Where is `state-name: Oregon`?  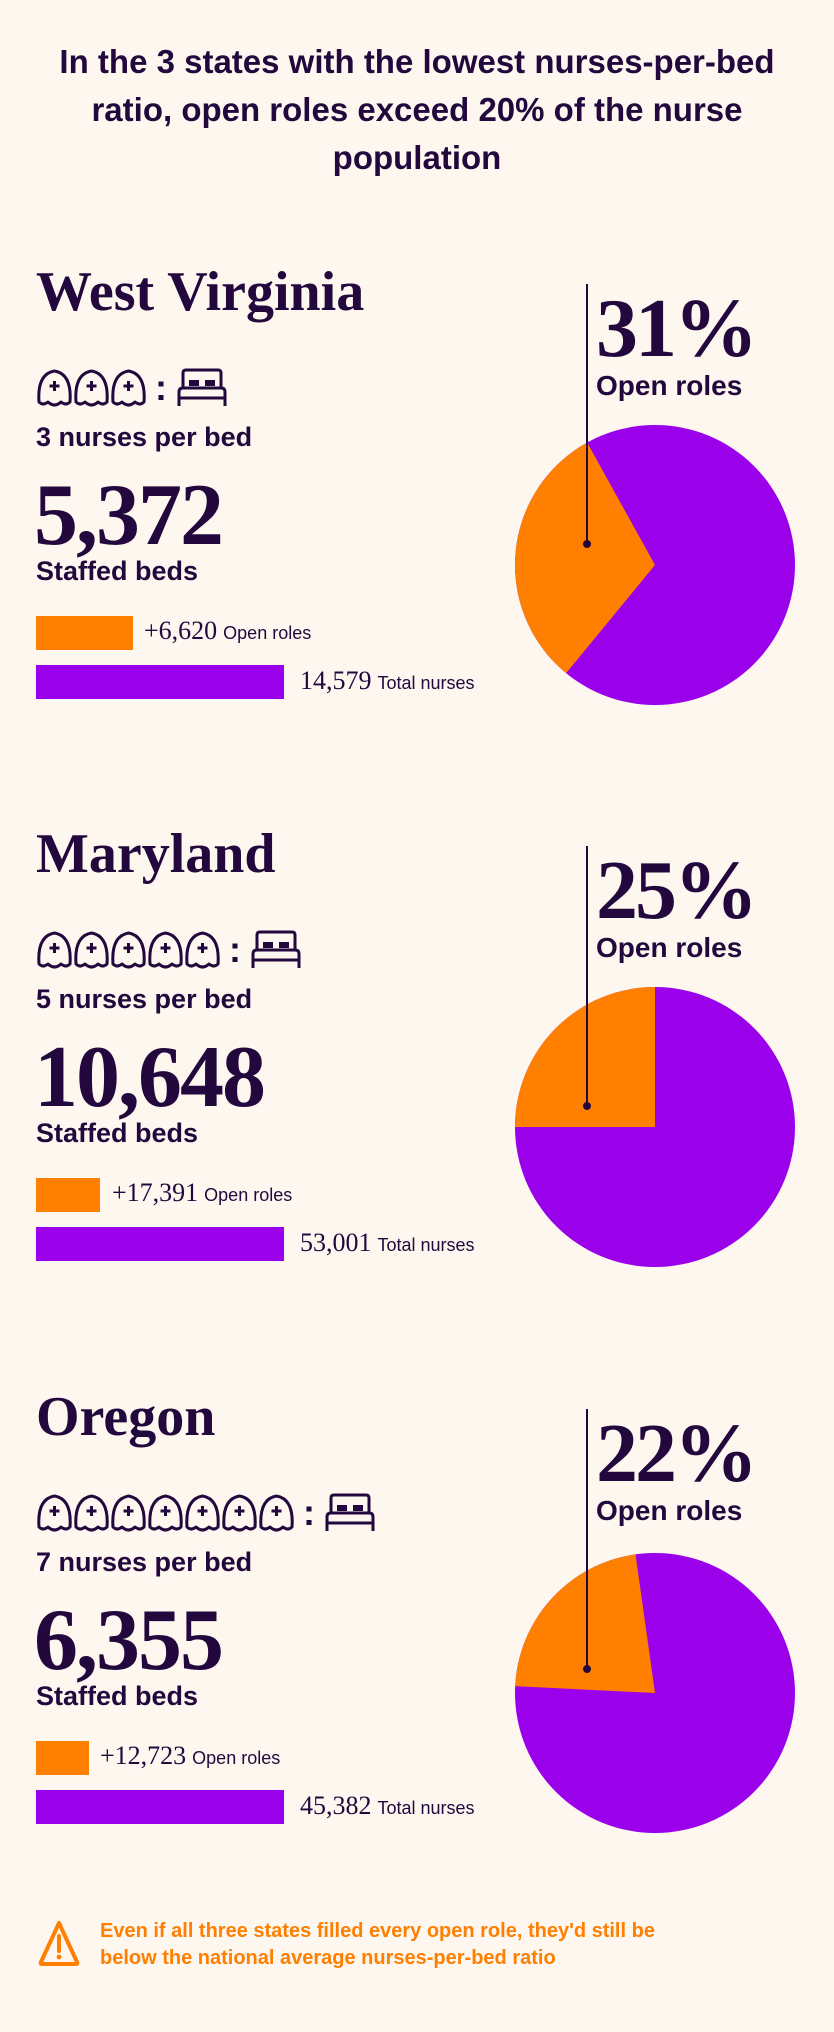 state-name: Oregon is located at coordinates (126, 1417).